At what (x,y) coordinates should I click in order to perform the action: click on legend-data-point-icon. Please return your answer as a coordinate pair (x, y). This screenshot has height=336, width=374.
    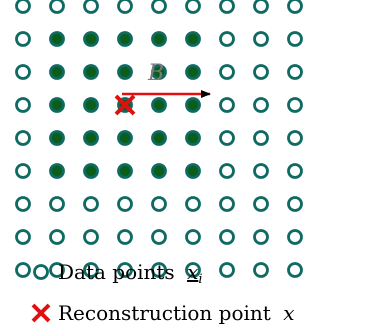
    Looking at the image, I should click on (41, 272).